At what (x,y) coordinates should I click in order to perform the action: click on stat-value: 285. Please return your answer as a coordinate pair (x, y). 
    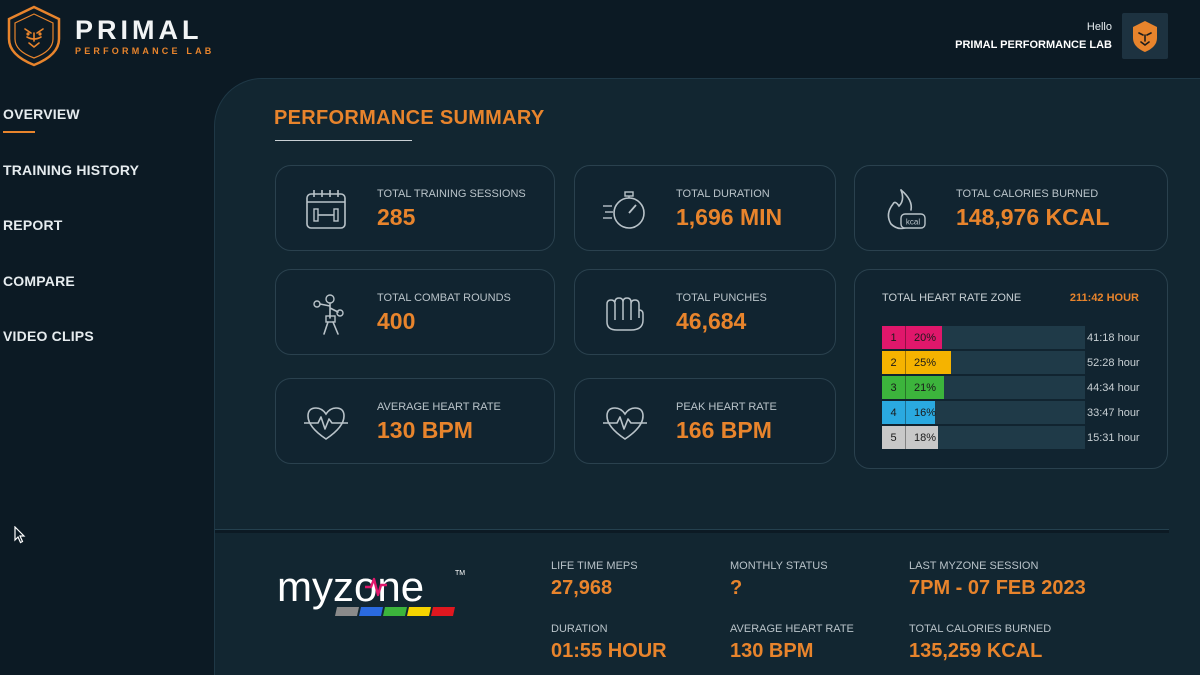
    Looking at the image, I should click on (396, 217).